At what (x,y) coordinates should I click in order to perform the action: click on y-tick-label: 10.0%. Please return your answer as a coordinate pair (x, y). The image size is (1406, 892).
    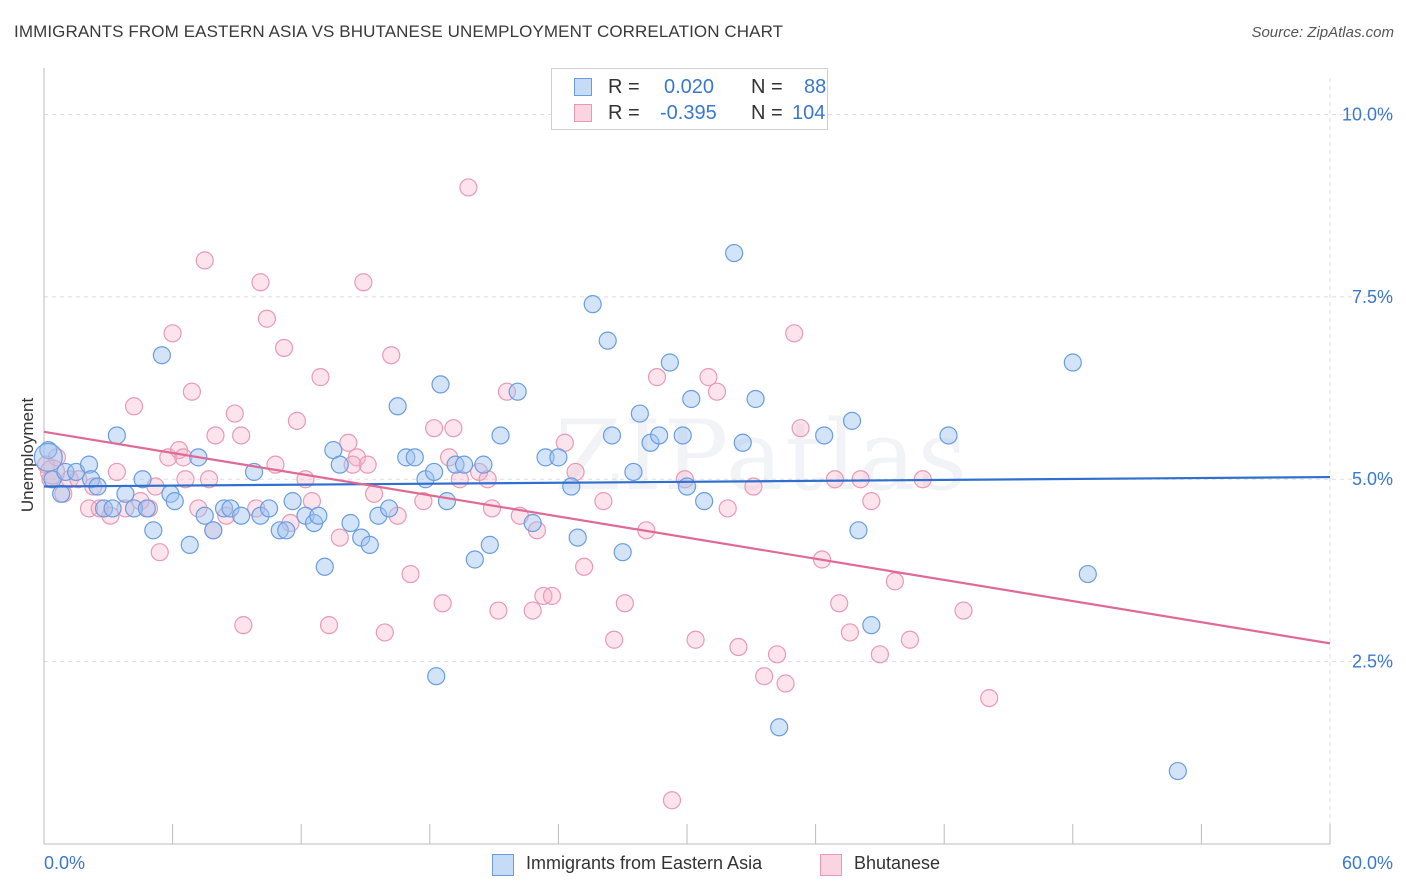
    Looking at the image, I should click on (1367, 114).